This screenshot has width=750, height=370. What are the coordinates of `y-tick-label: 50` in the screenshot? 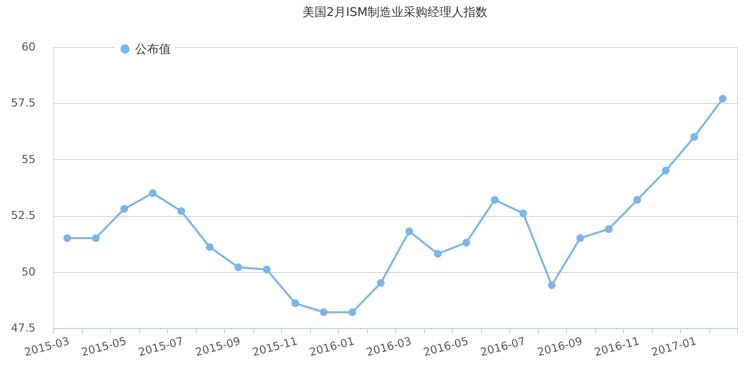 It's located at (29, 271).